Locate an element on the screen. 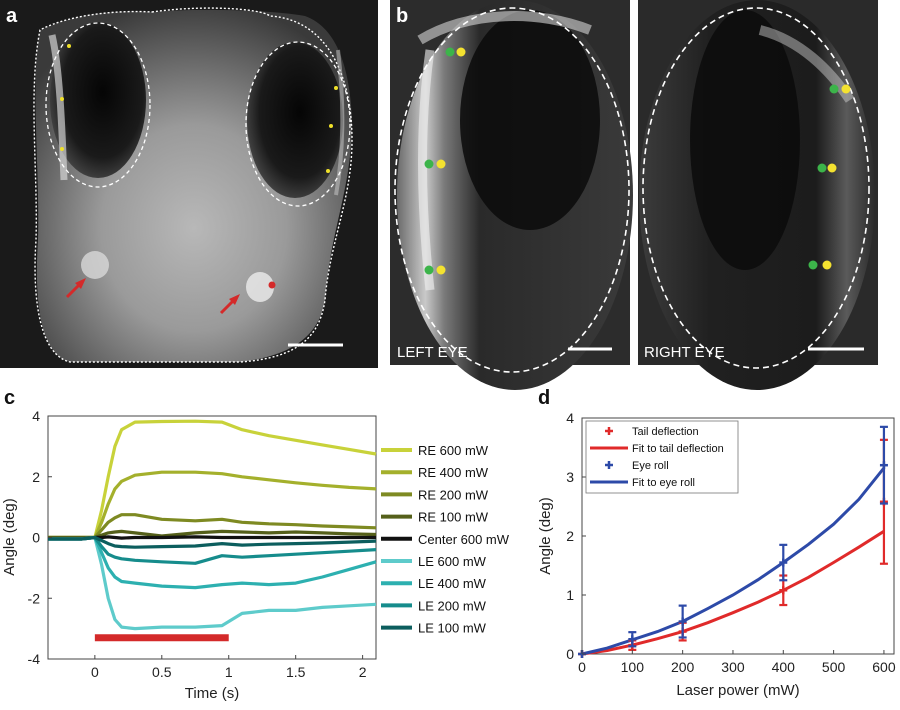 The height and width of the screenshot is (710, 900). legend-label: Tail deflection is located at coordinates (665, 432).